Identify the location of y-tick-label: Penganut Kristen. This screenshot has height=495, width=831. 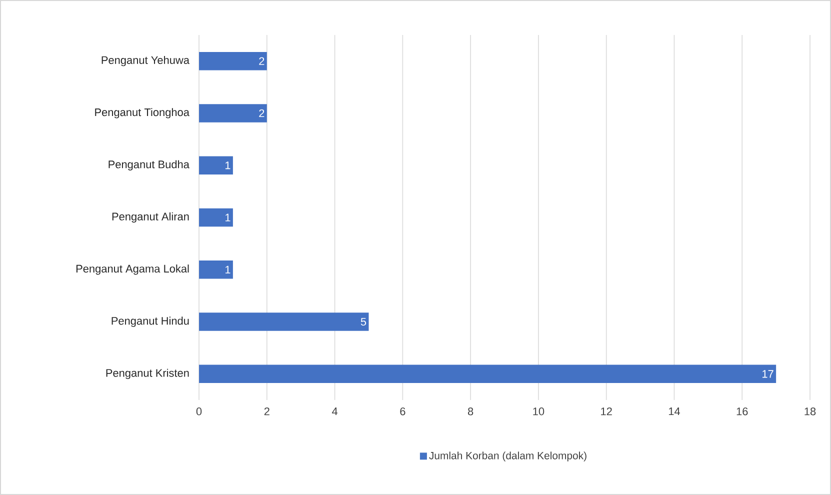
(147, 374).